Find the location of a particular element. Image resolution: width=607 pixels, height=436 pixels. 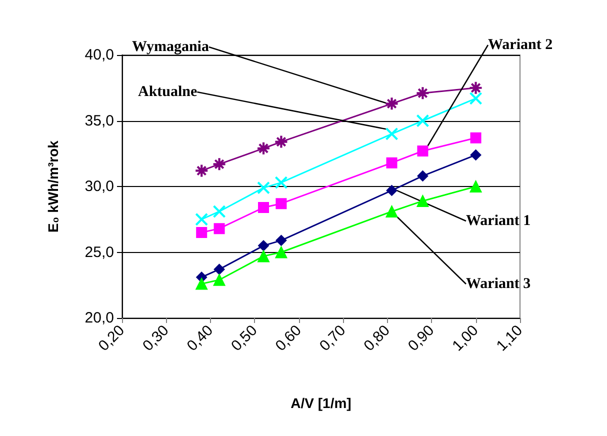

y-tick-label: 35,0 is located at coordinates (99, 121).